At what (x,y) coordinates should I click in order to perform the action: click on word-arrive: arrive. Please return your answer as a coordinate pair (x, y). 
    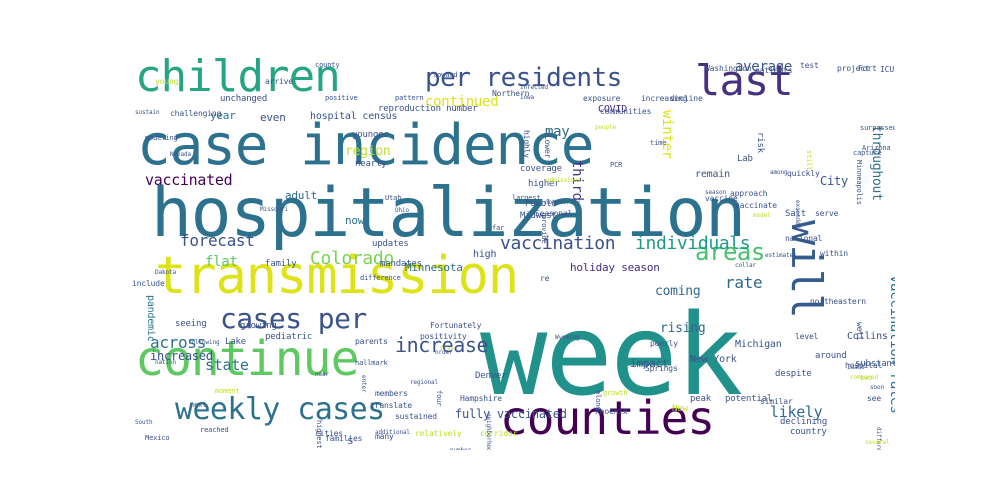
    Looking at the image, I should click on (279, 81).